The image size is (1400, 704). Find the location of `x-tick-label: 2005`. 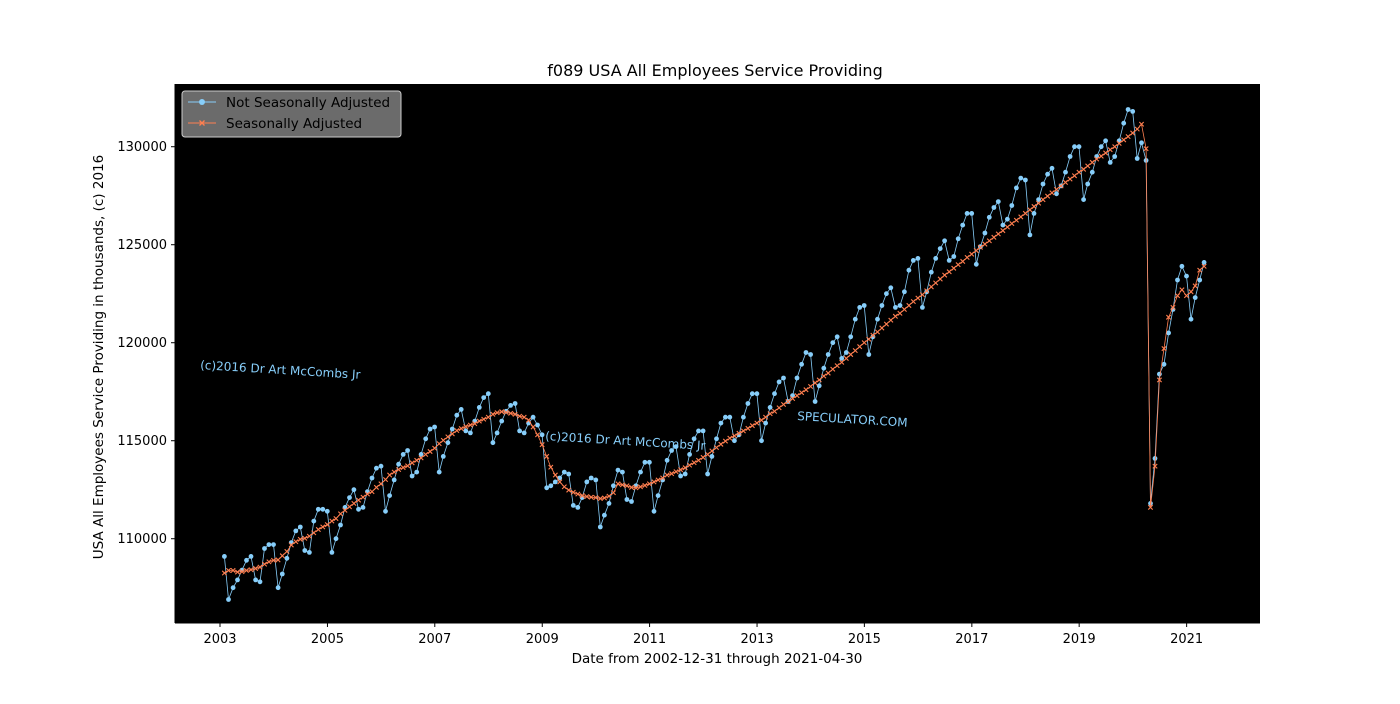

x-tick-label: 2005 is located at coordinates (327, 639).